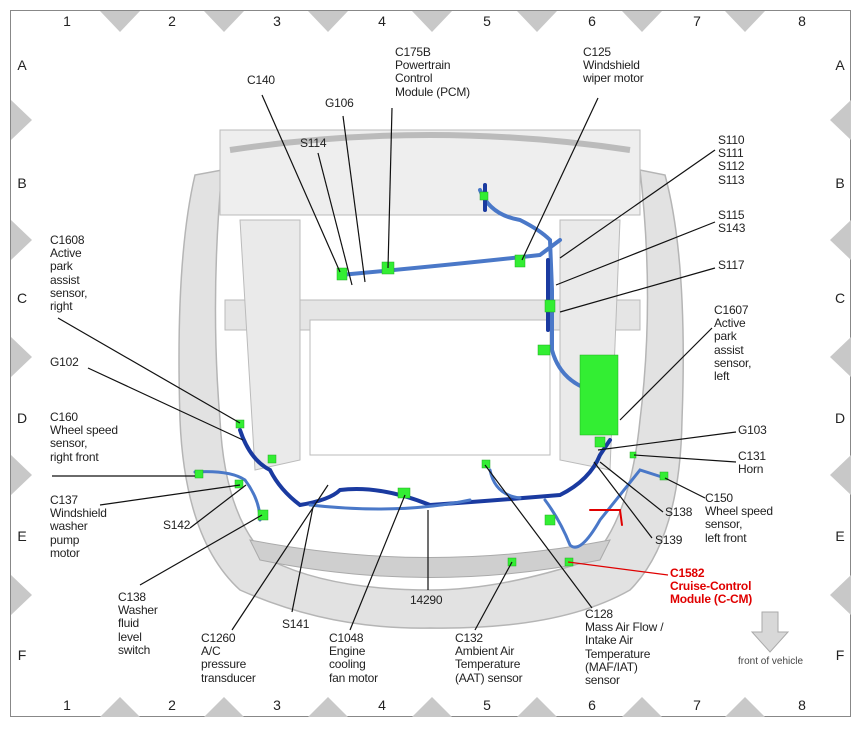  Describe the element at coordinates (739, 518) in the screenshot. I see `callout-c150: C150 Wheel speed sensor, left front` at that location.